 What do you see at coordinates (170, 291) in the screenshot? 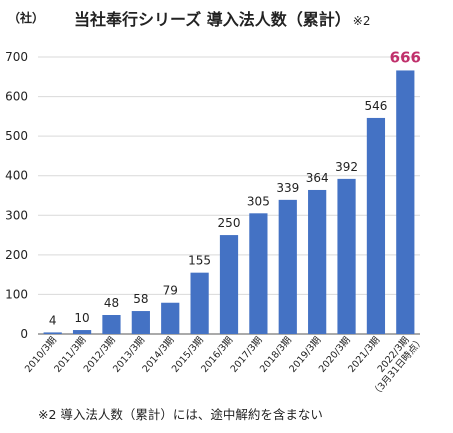
I see `data-label: 79` at bounding box center [170, 291].